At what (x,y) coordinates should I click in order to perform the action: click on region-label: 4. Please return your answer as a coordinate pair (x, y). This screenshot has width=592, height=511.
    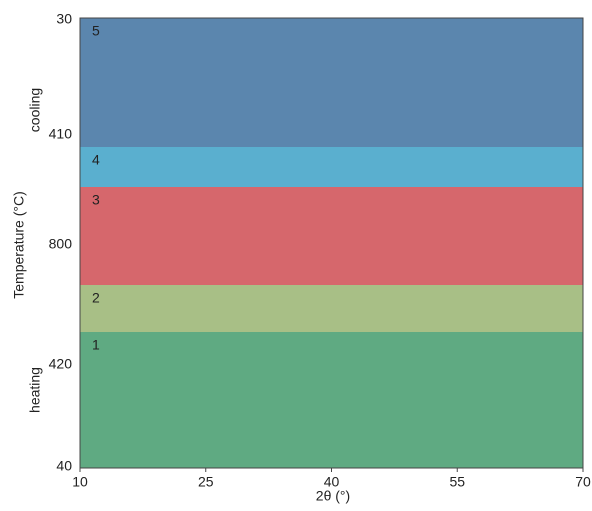
    Looking at the image, I should click on (96, 160).